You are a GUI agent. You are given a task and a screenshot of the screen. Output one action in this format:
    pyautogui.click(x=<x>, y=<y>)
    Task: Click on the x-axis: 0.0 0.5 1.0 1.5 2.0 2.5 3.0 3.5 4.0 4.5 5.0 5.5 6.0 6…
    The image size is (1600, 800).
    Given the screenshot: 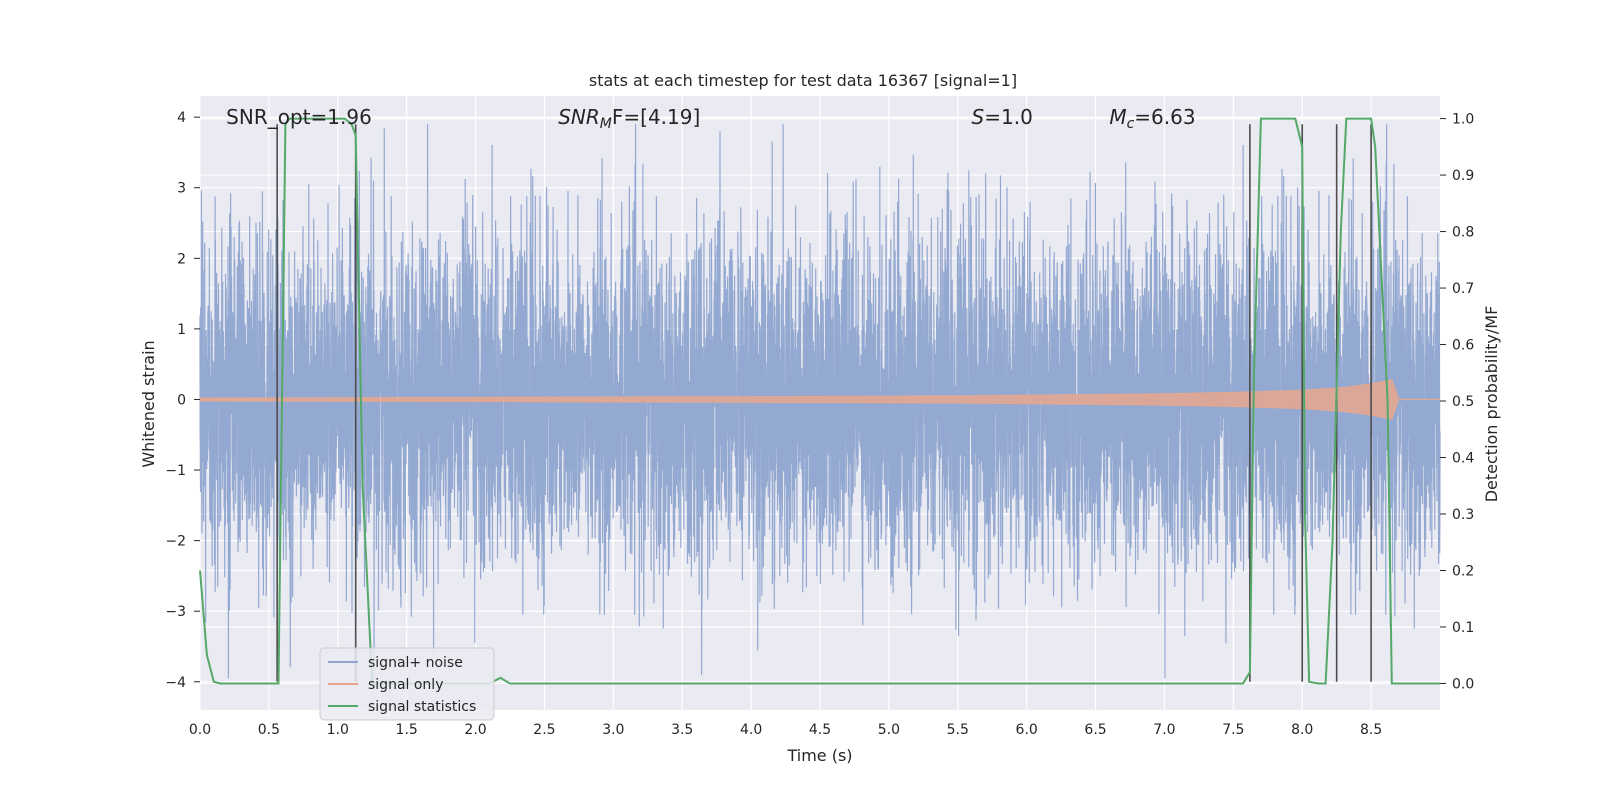 What is the action you would take?
    pyautogui.click(x=785, y=730)
    